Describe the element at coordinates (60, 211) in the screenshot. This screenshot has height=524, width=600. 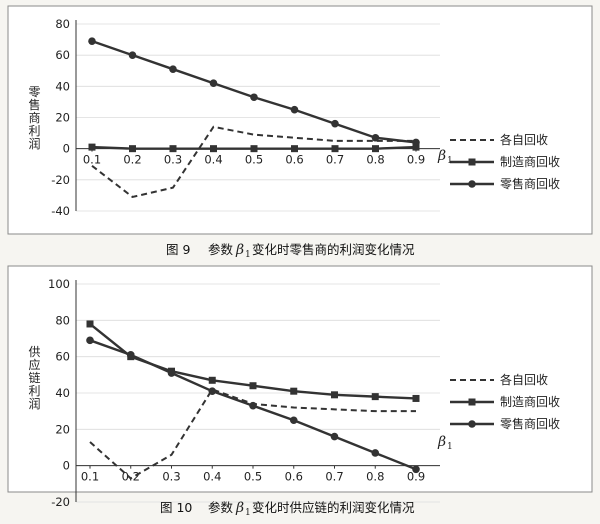
I see `y-tick-label: -40` at that location.